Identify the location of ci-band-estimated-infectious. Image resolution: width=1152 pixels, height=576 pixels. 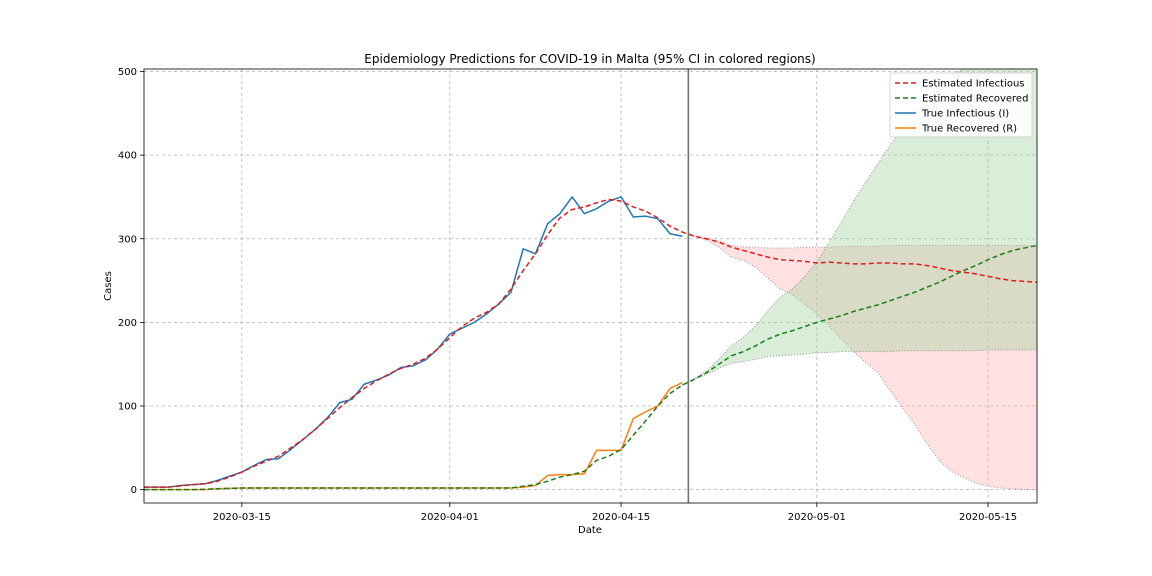
(859, 361).